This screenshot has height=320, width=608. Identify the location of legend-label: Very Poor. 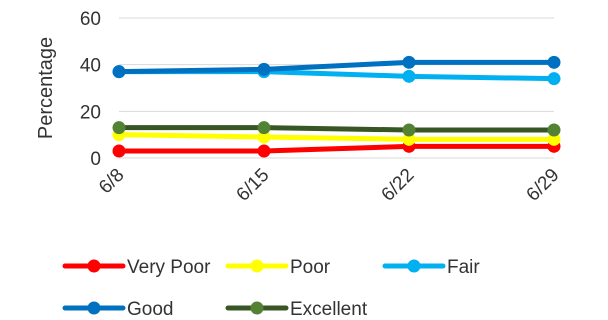
(169, 267).